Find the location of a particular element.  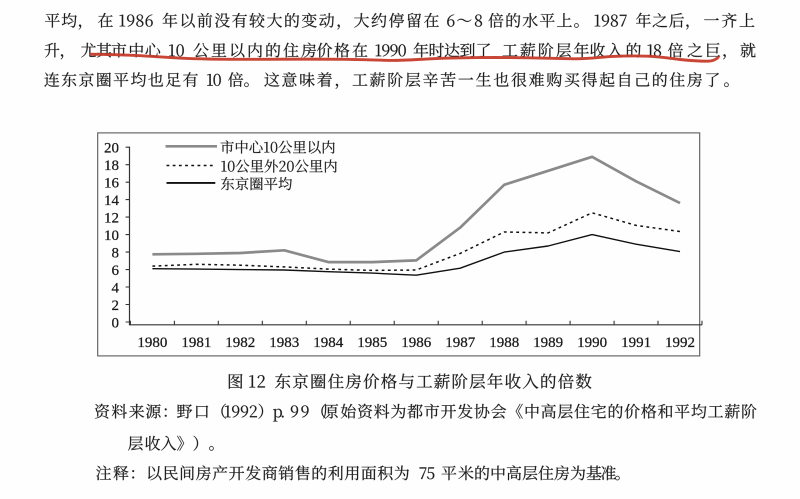

svg-text: 1982 is located at coordinates (240, 343).